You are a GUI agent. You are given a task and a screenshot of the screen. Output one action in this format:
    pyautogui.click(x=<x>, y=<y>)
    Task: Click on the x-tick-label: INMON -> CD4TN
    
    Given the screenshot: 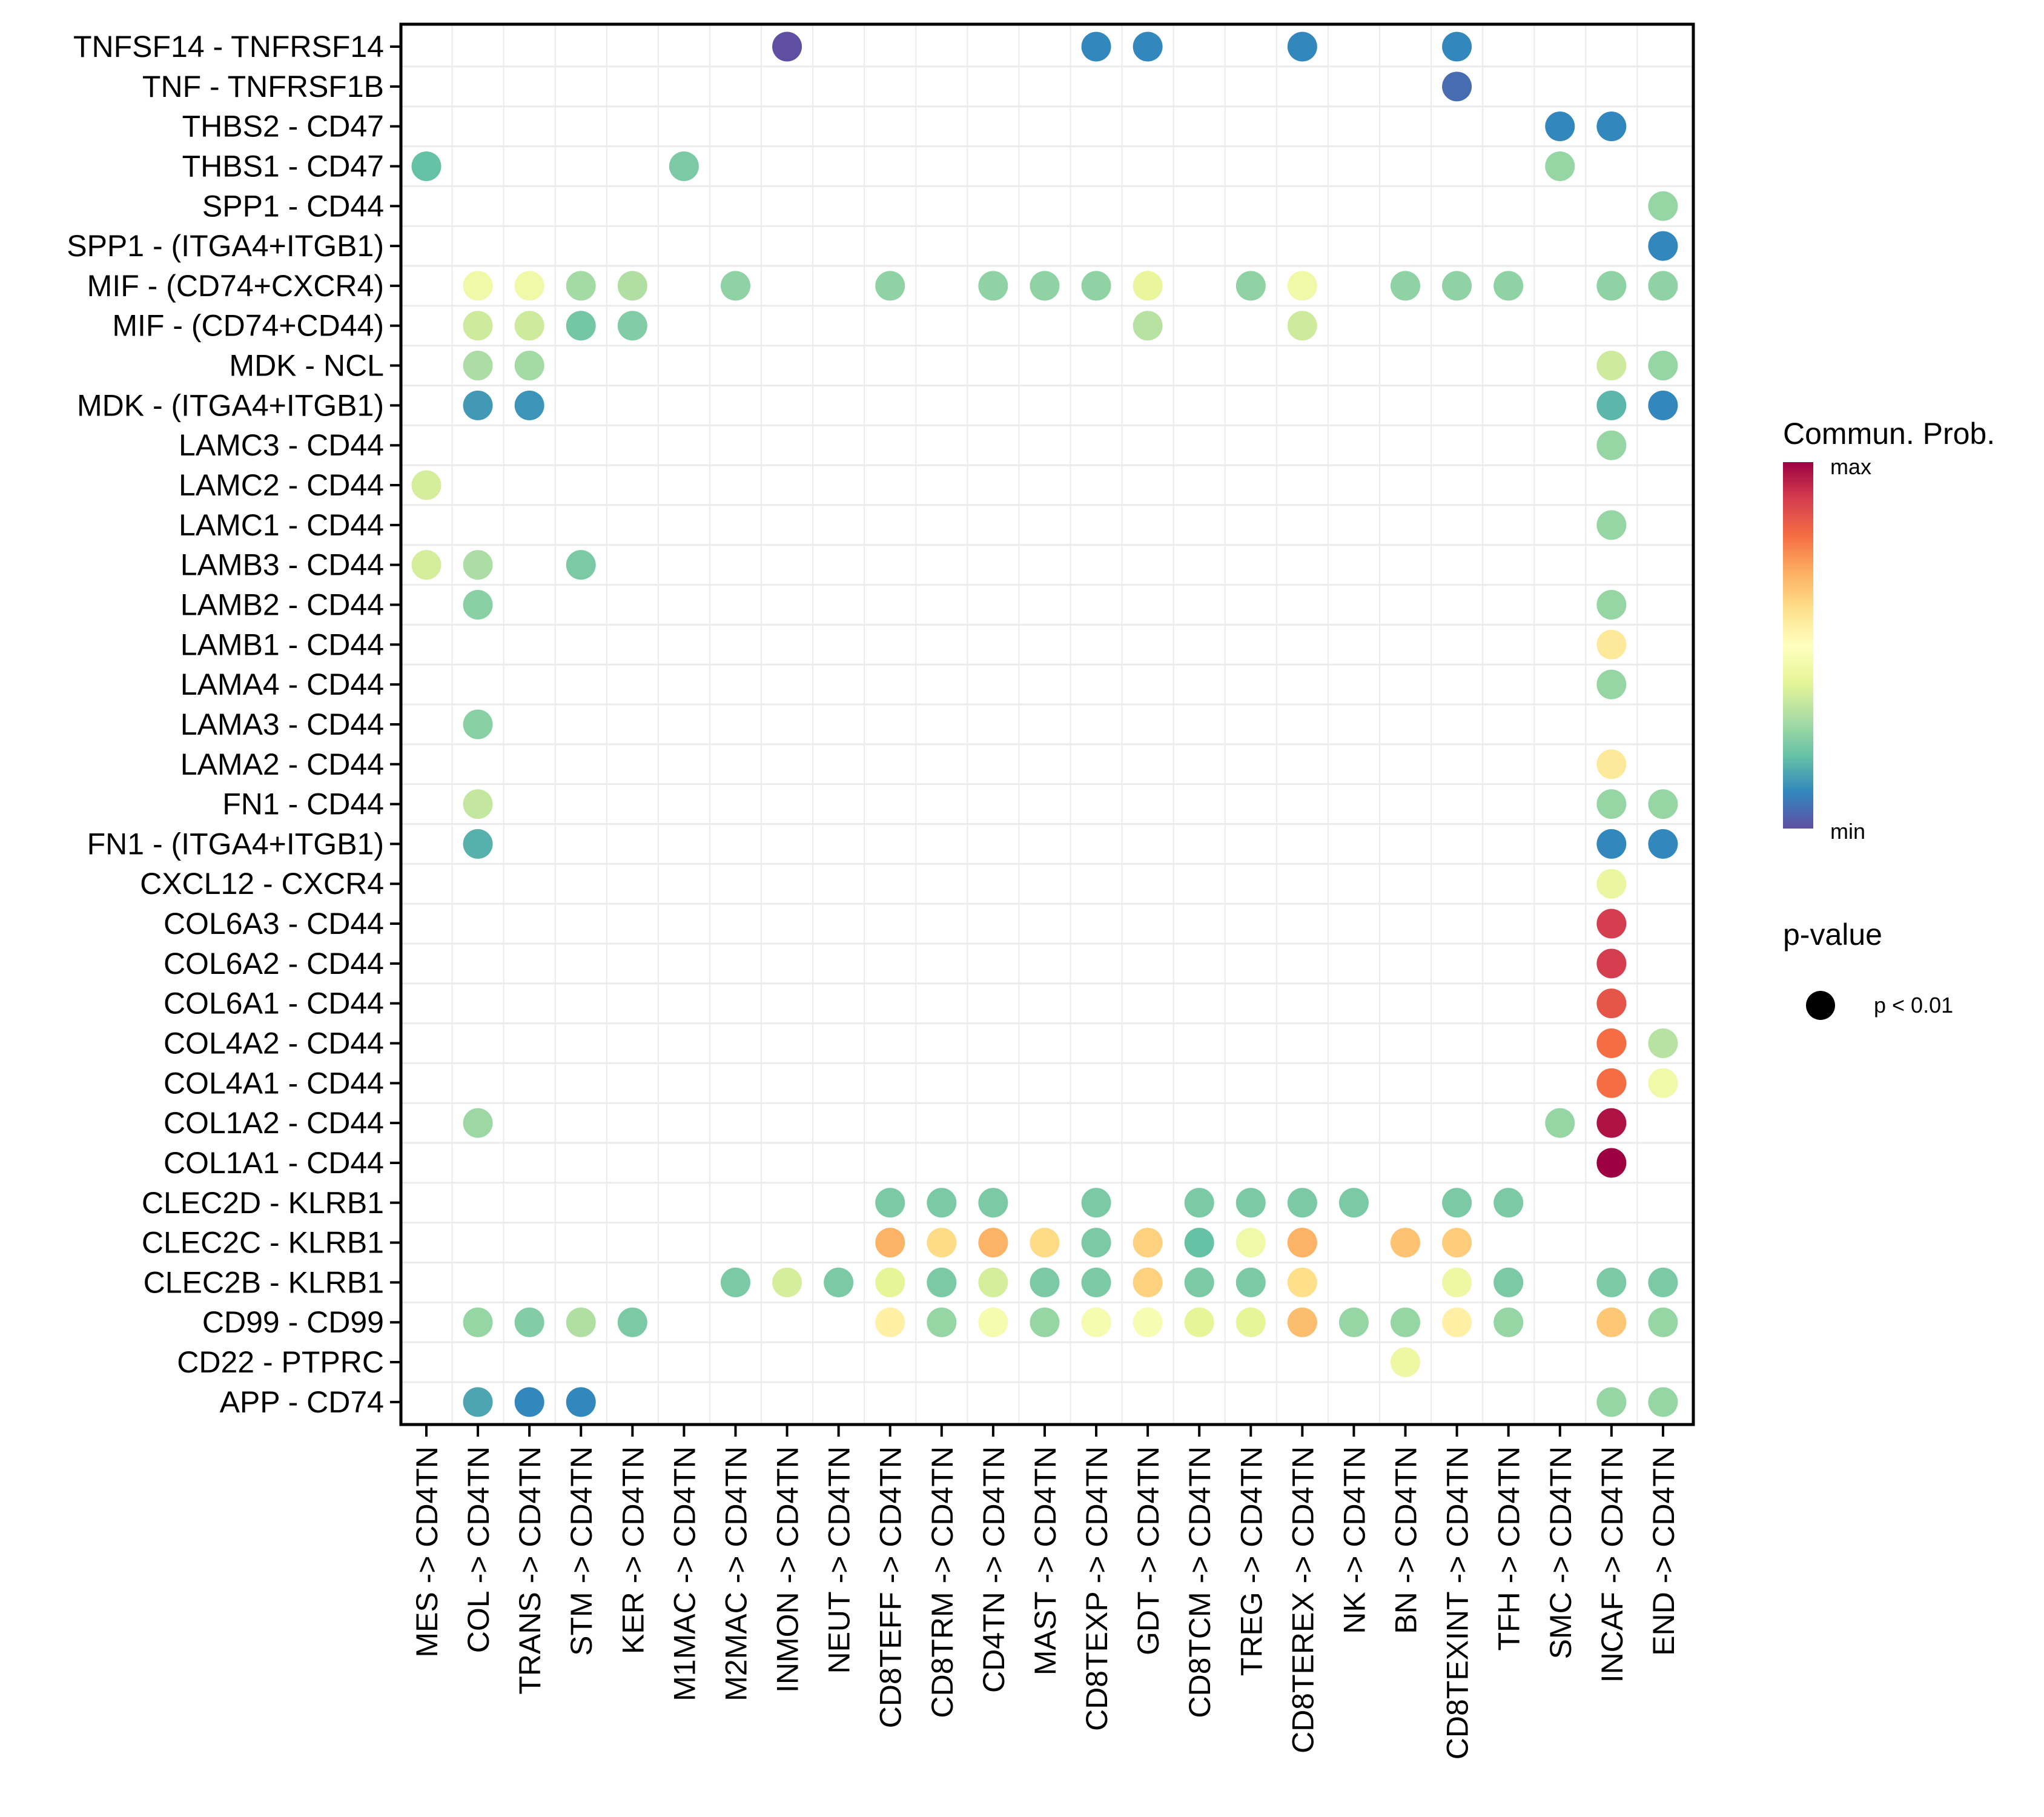 What is the action you would take?
    pyautogui.click(x=788, y=1570)
    